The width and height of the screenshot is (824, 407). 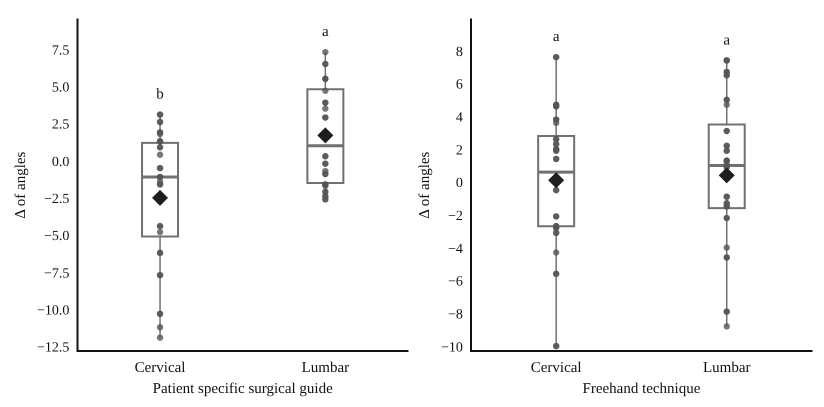 I want to click on y-tick-label: −2.5, so click(x=57, y=199).